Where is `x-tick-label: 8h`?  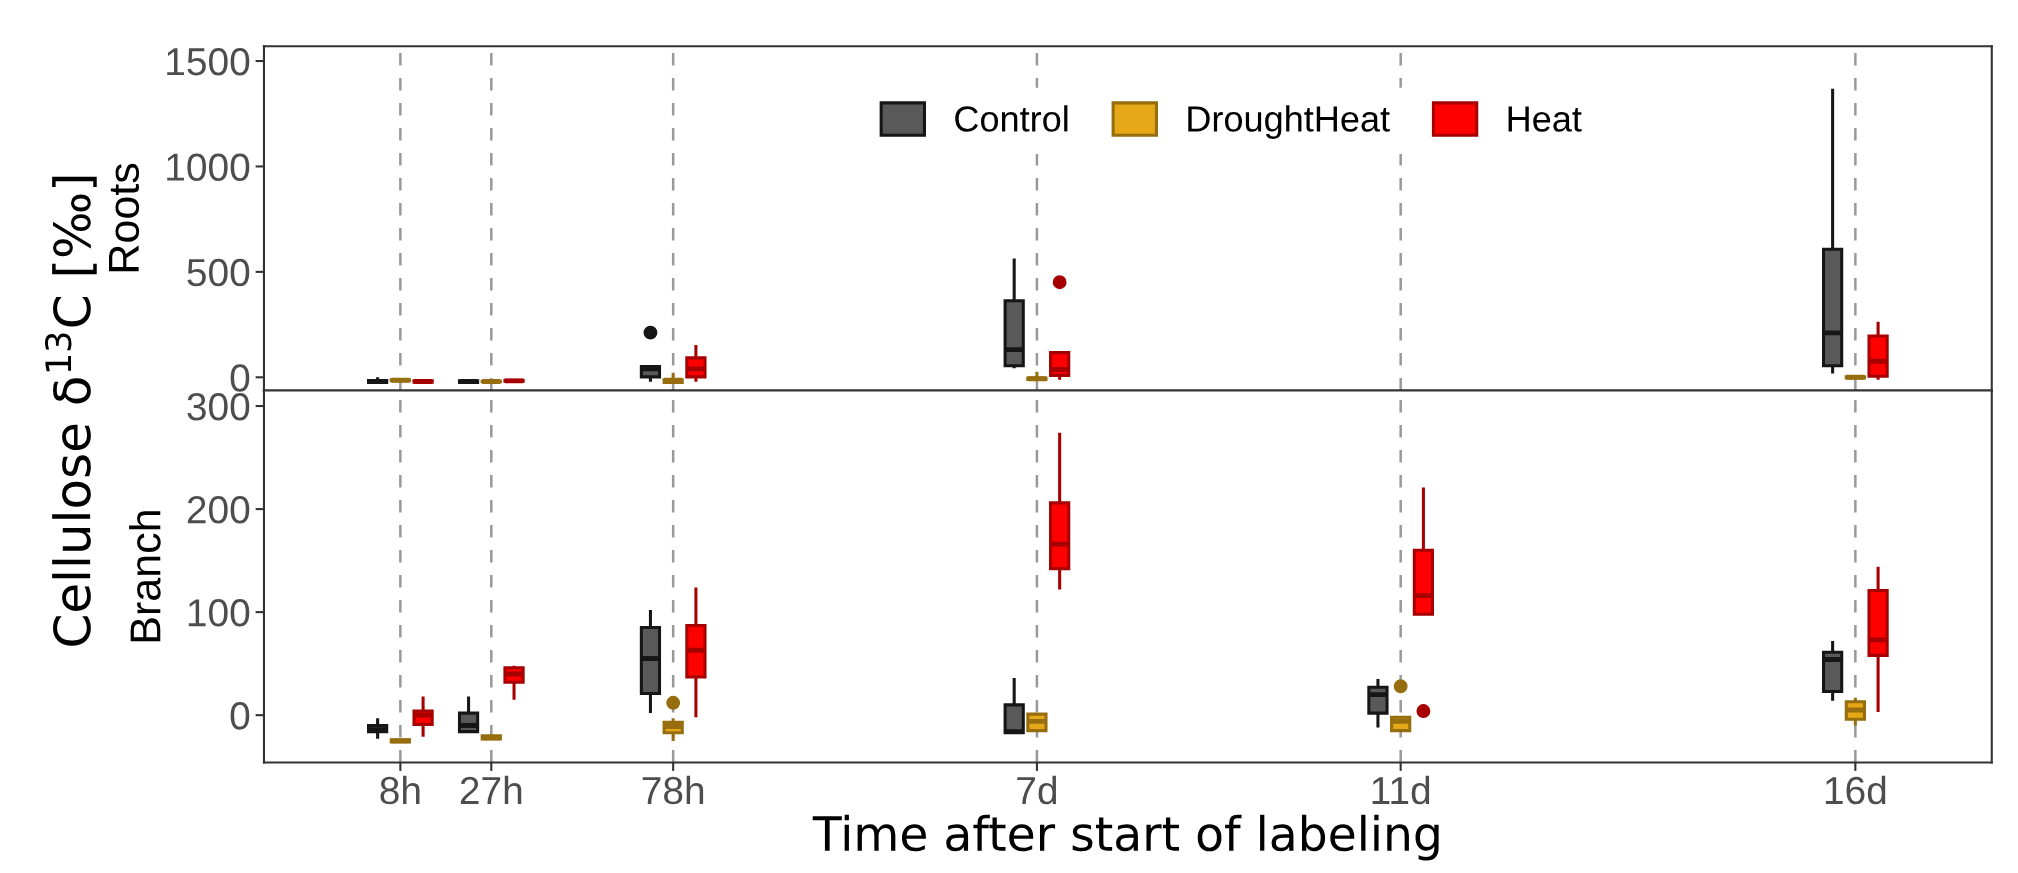
x-tick-label: 8h is located at coordinates (400, 790).